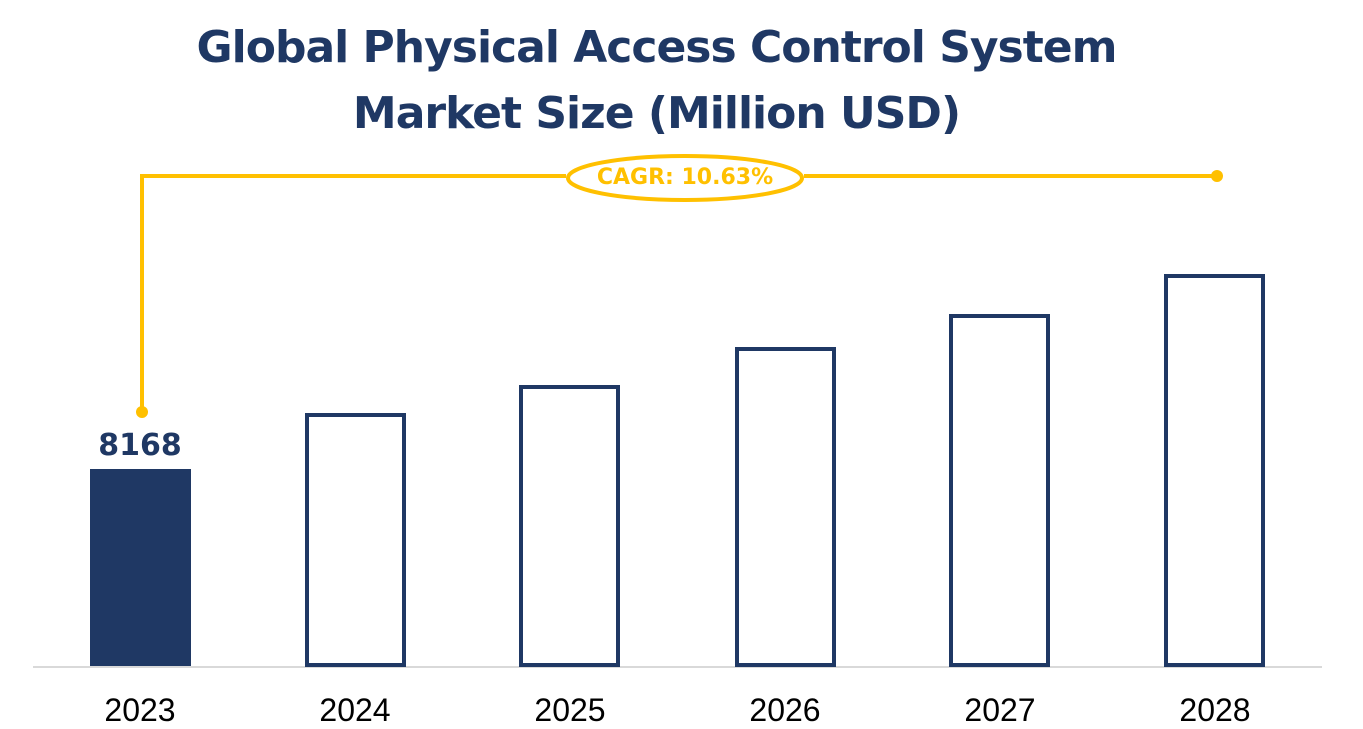 The height and width of the screenshot is (729, 1363). I want to click on x-tick-label: 2024, so click(355, 710).